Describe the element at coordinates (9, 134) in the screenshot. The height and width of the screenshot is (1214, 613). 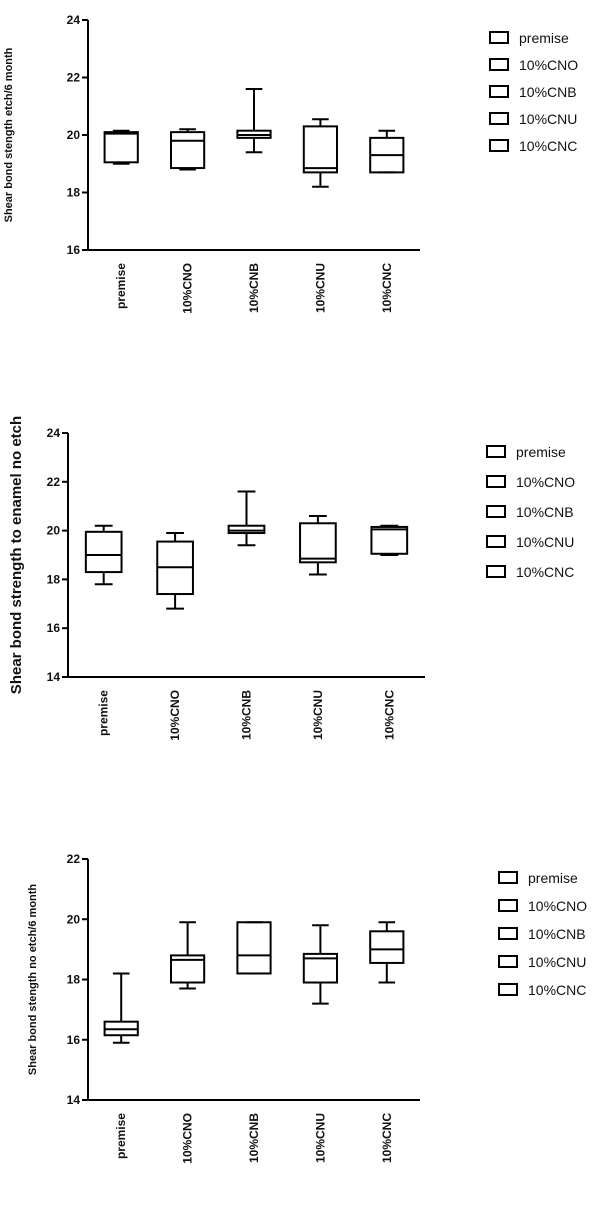
I see `y-axis-label: Shear bond stength etch/6 month` at that location.